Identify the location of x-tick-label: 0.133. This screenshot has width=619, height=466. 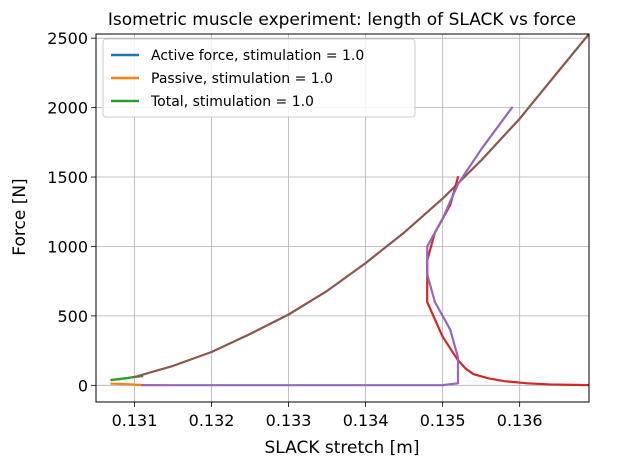
(289, 420).